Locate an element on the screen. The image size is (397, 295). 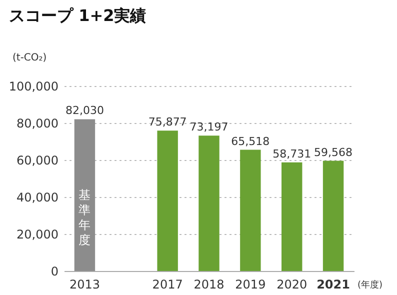
y-tick-label: 20,000 is located at coordinates (37, 235).